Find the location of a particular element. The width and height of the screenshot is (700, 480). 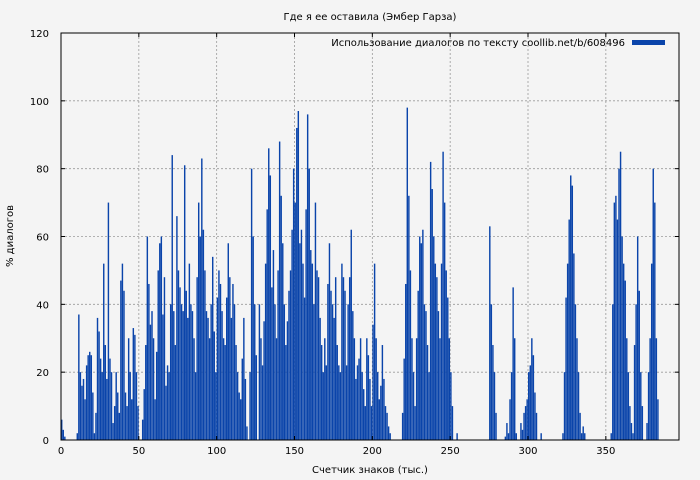

x-axis-label: Счетчик знаков (тыс.) is located at coordinates (370, 470).